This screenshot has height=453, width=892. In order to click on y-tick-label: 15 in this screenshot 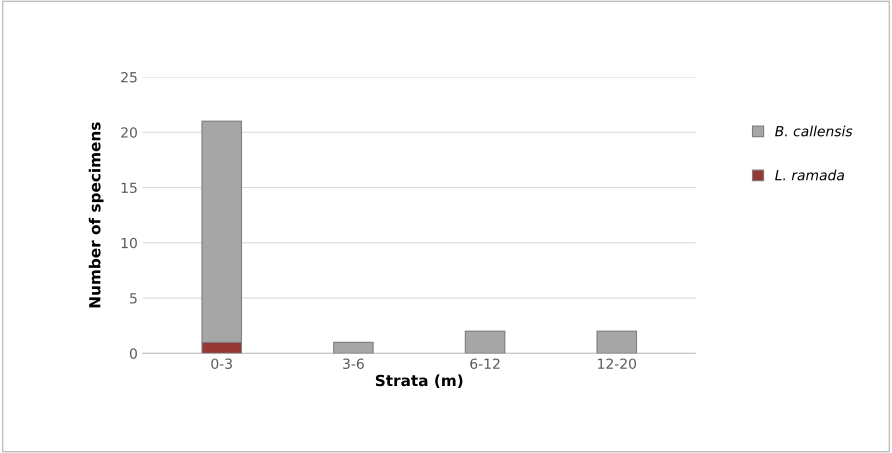, I will do `click(129, 188)`.